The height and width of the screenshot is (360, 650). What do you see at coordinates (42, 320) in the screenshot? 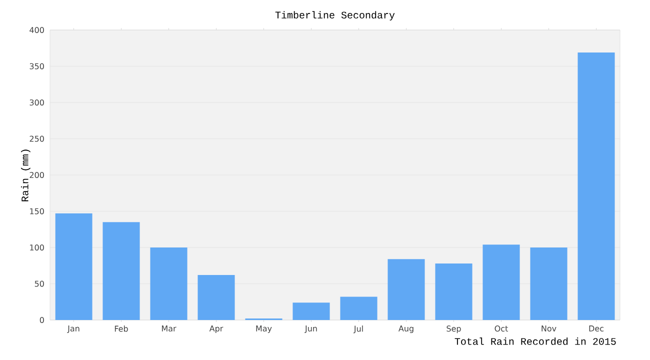
I see `y-tick-label: 0` at bounding box center [42, 320].